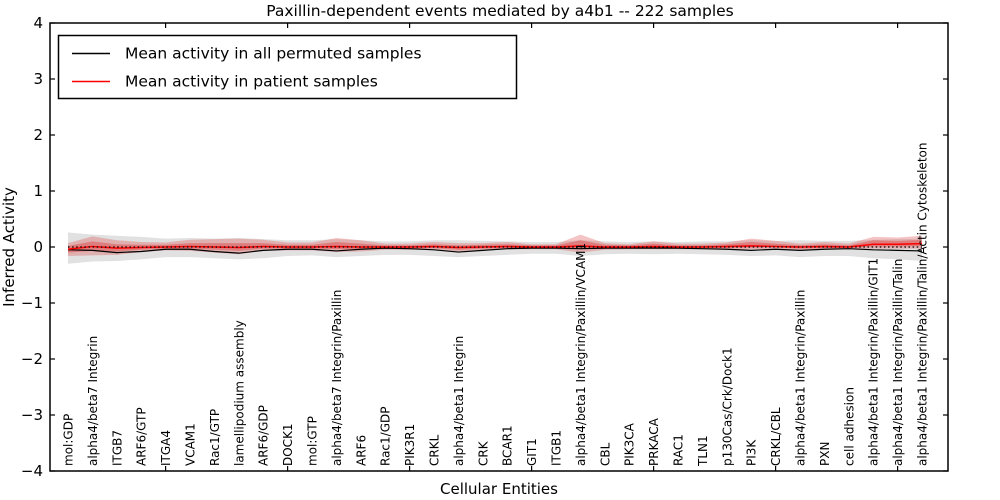  What do you see at coordinates (273, 54) in the screenshot?
I see `legend-label-permuted: Mean activity in all permuted samples` at bounding box center [273, 54].